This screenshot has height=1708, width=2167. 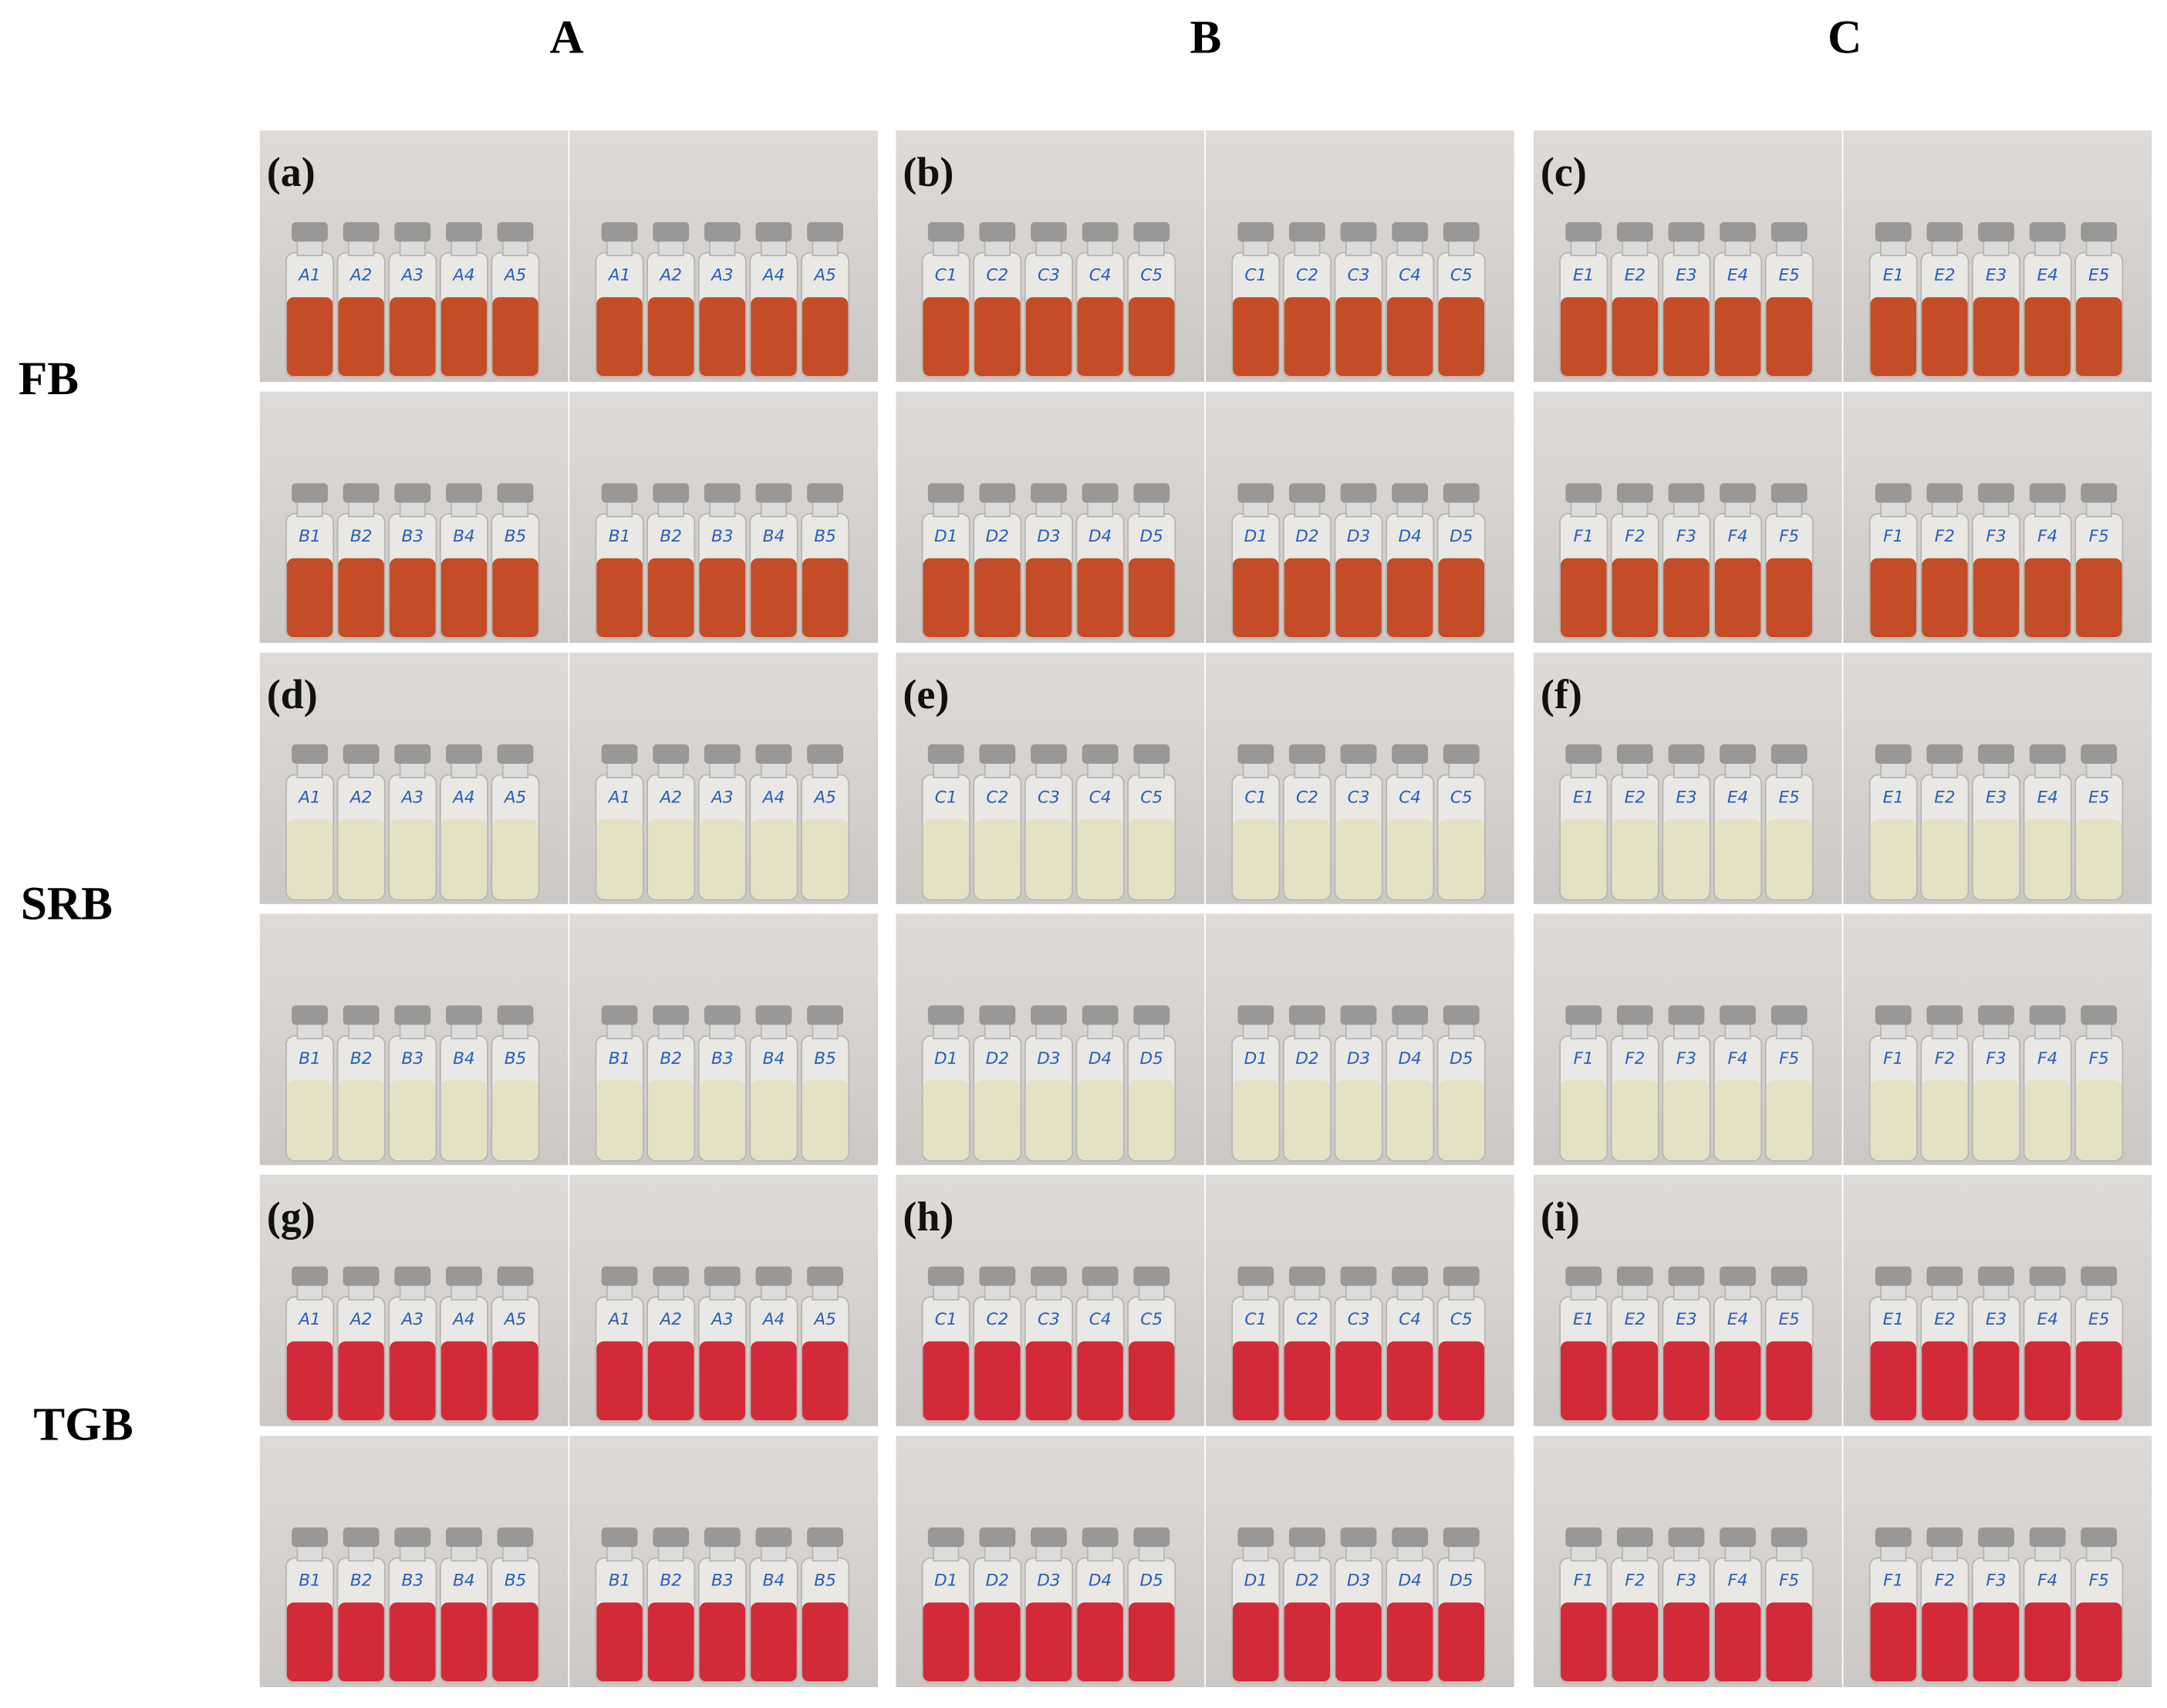 I want to click on vial-label: B3, so click(x=722, y=1058).